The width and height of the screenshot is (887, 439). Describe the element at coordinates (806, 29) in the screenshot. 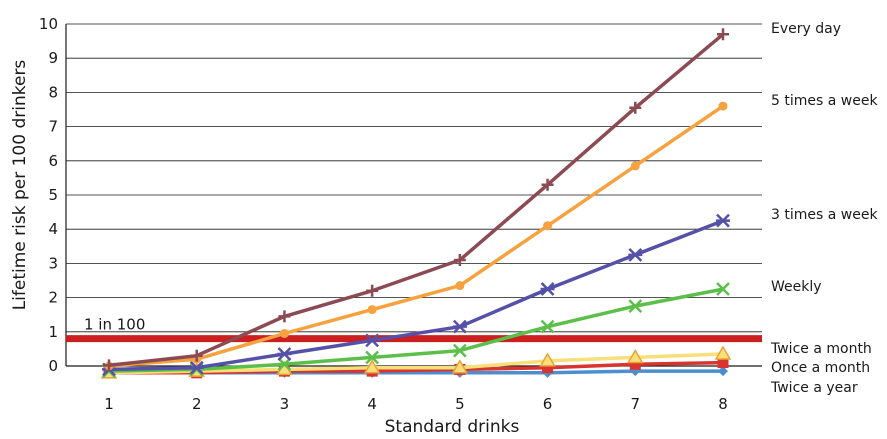

I see `series-label: Every day` at that location.